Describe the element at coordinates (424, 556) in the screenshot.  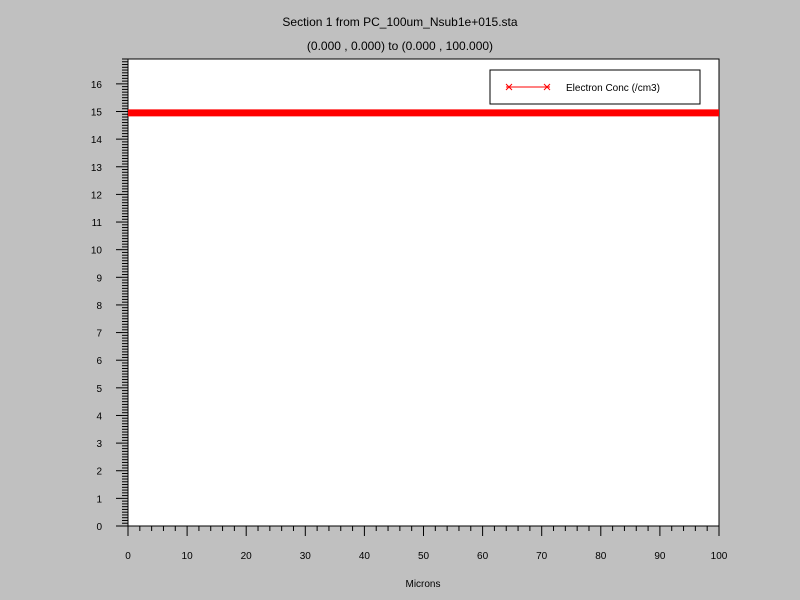
I see `x-tick-label: 50` at that location.